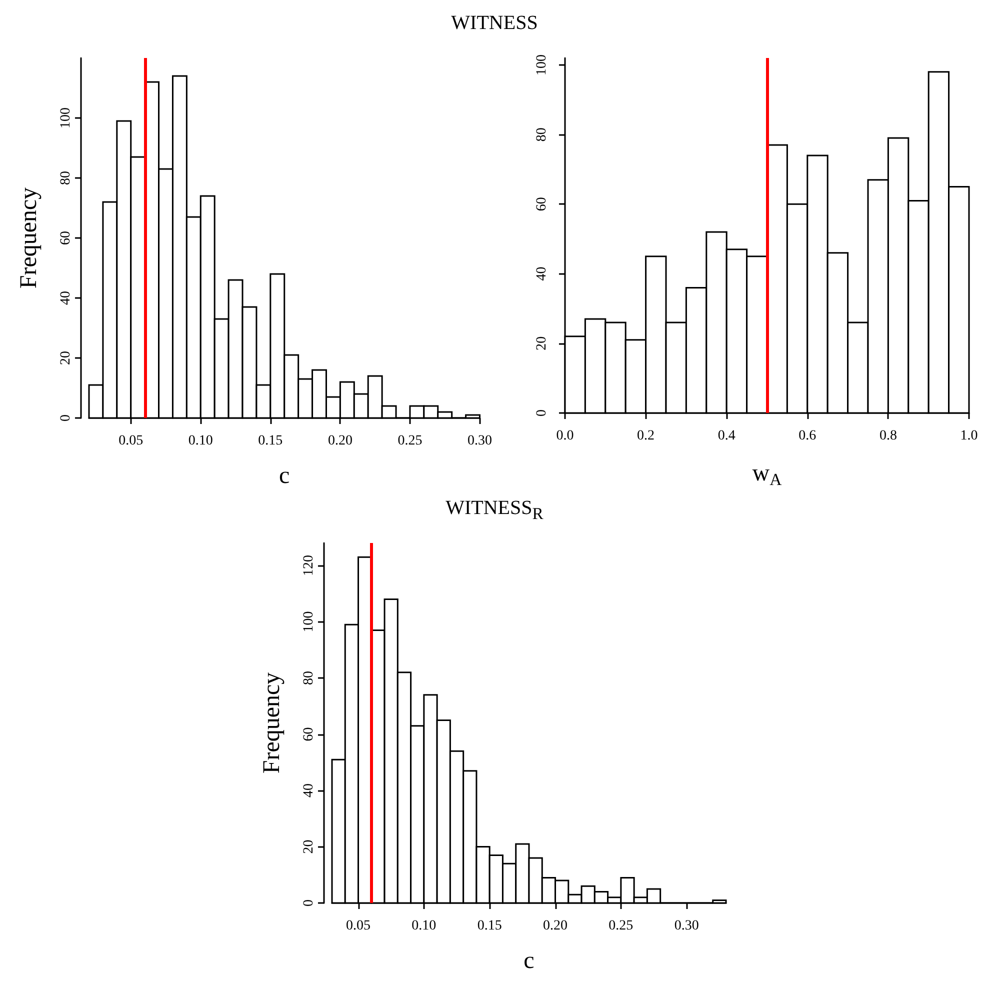  What do you see at coordinates (645, 436) in the screenshot?
I see `x-tick-label: 0.2` at bounding box center [645, 436].